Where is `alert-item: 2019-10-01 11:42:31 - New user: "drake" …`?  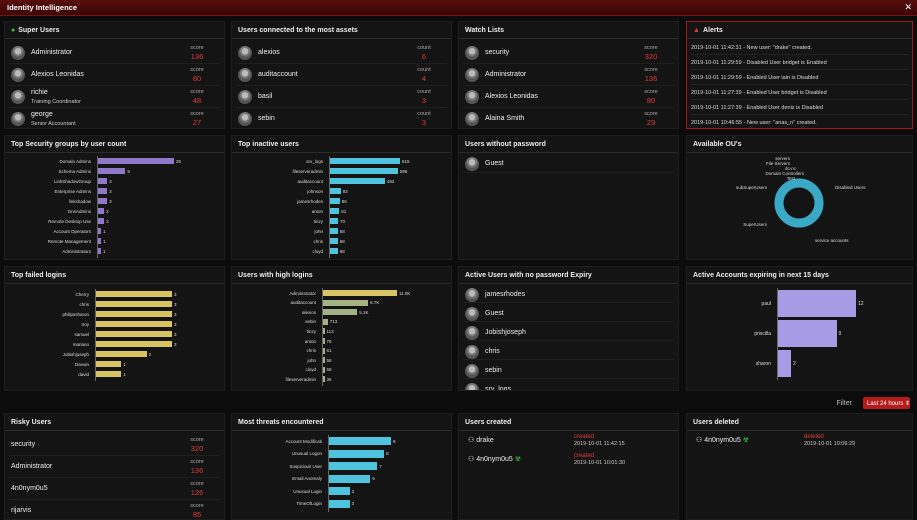 alert-item: 2019-10-01 11:42:31 - New user: "drake" … is located at coordinates (799, 47).